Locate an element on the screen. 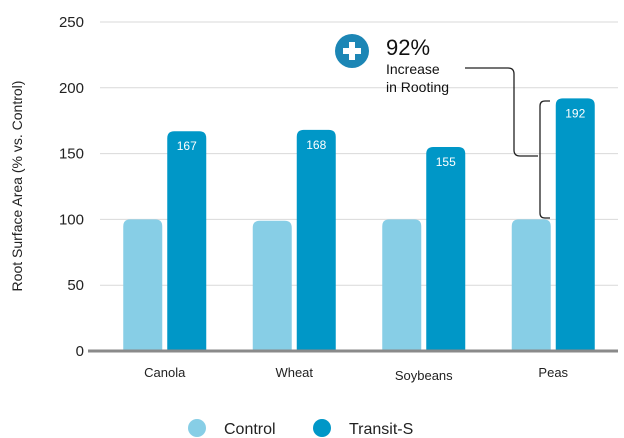  legend-label-transit-s: Transit-S is located at coordinates (381, 429).